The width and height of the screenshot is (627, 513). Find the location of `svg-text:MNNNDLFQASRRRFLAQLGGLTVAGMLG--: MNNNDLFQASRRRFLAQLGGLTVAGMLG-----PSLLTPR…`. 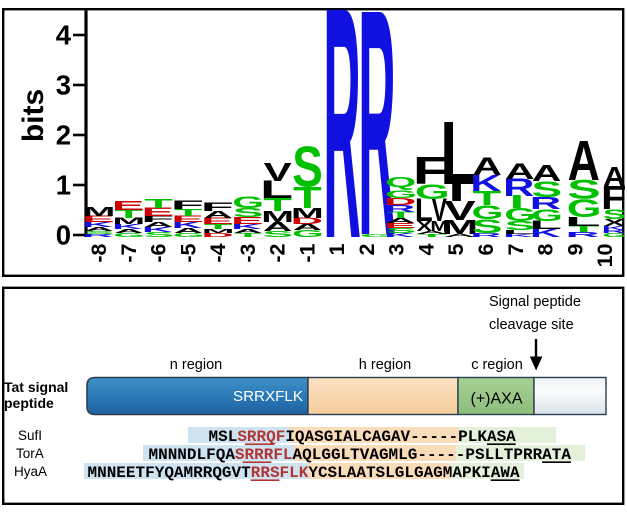

svg-text:MNNNDLFQASRRRFLAQLGGLTVAGMLG--: MNNNDLFQASRRRFLAQLGGLTVAGMLG-----PSLLTPR… is located at coordinates (360, 455).